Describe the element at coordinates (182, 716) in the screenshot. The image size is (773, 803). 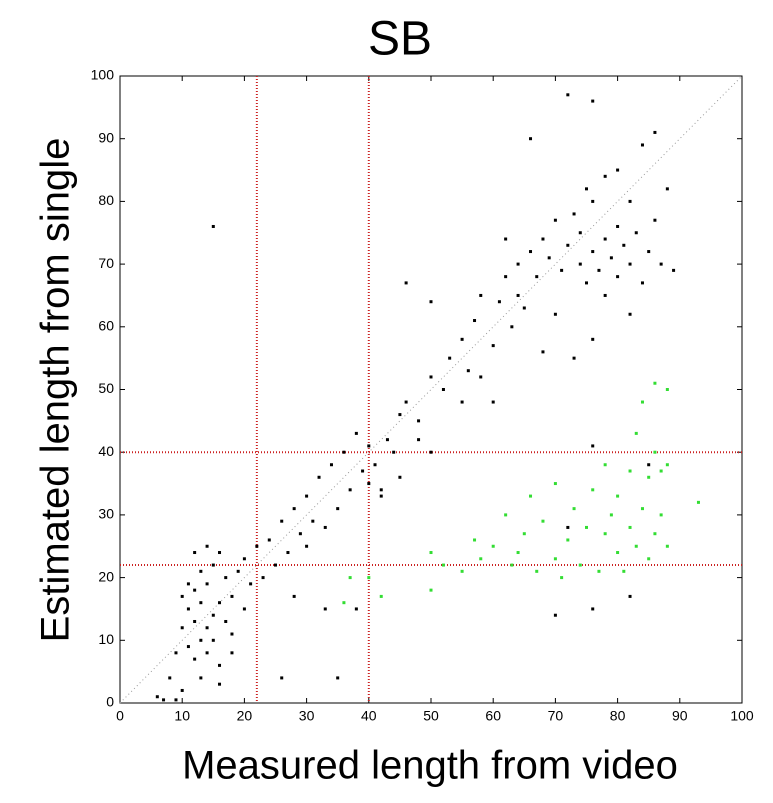
I see `x-tick-label: 10` at that location.